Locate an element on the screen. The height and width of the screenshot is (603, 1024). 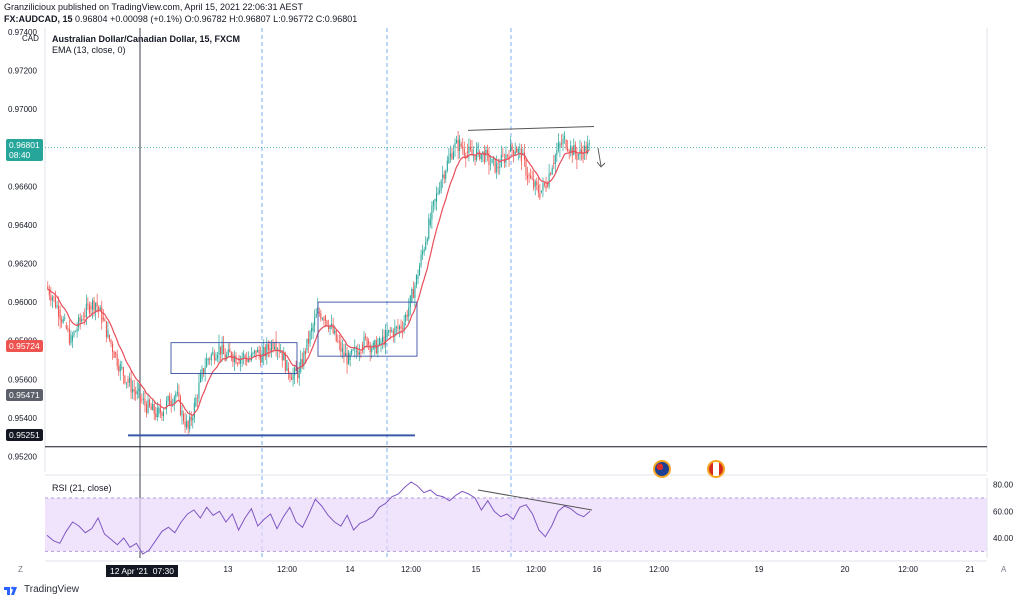
down-arrow-icon is located at coordinates (601, 157).